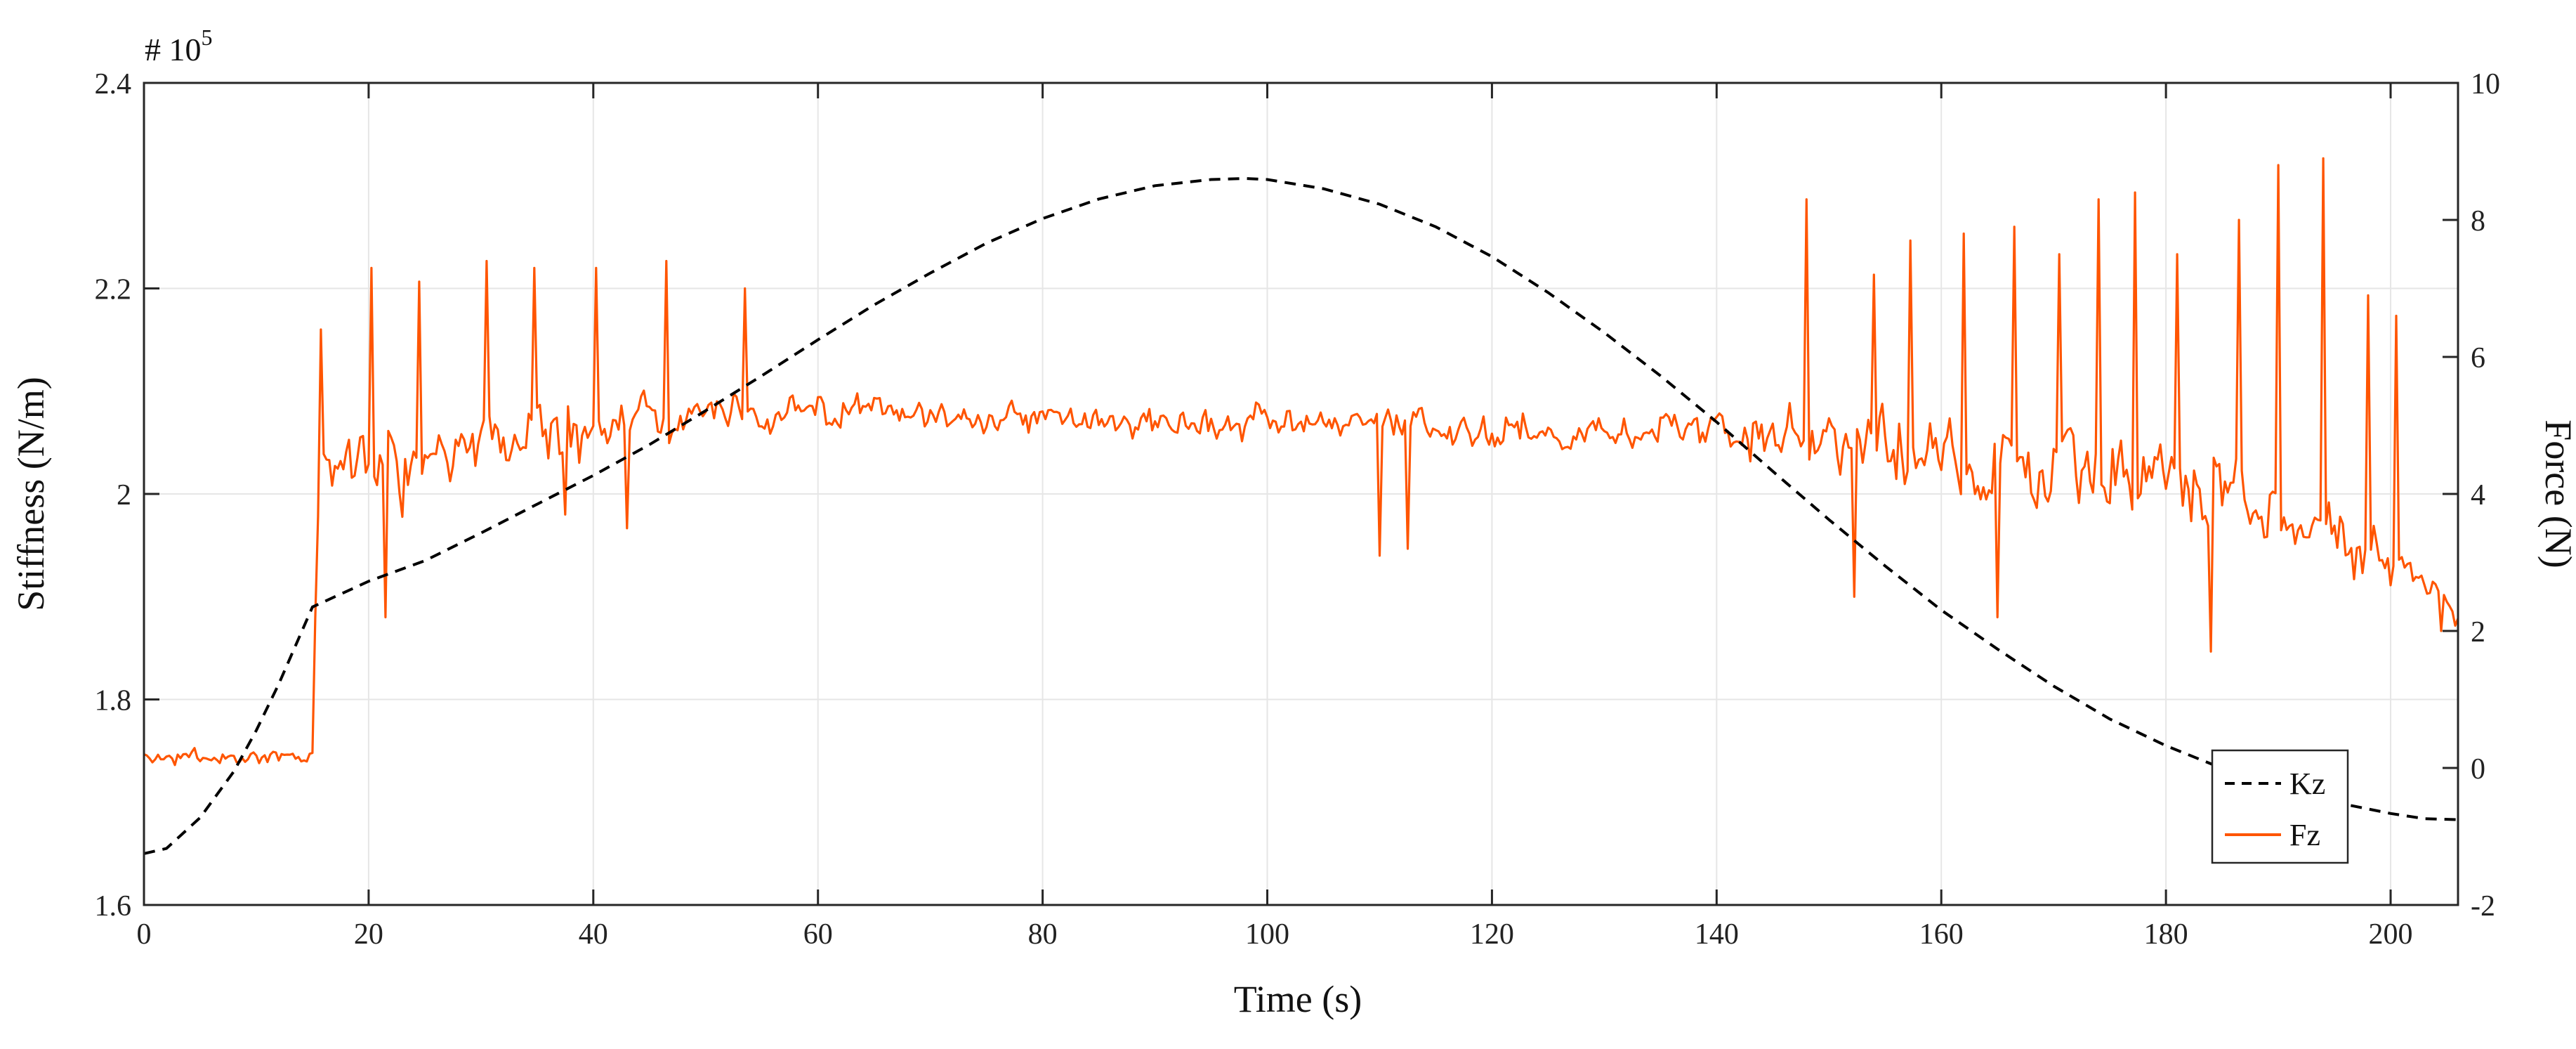  What do you see at coordinates (368, 935) in the screenshot?
I see `x-tick-label: 20` at bounding box center [368, 935].